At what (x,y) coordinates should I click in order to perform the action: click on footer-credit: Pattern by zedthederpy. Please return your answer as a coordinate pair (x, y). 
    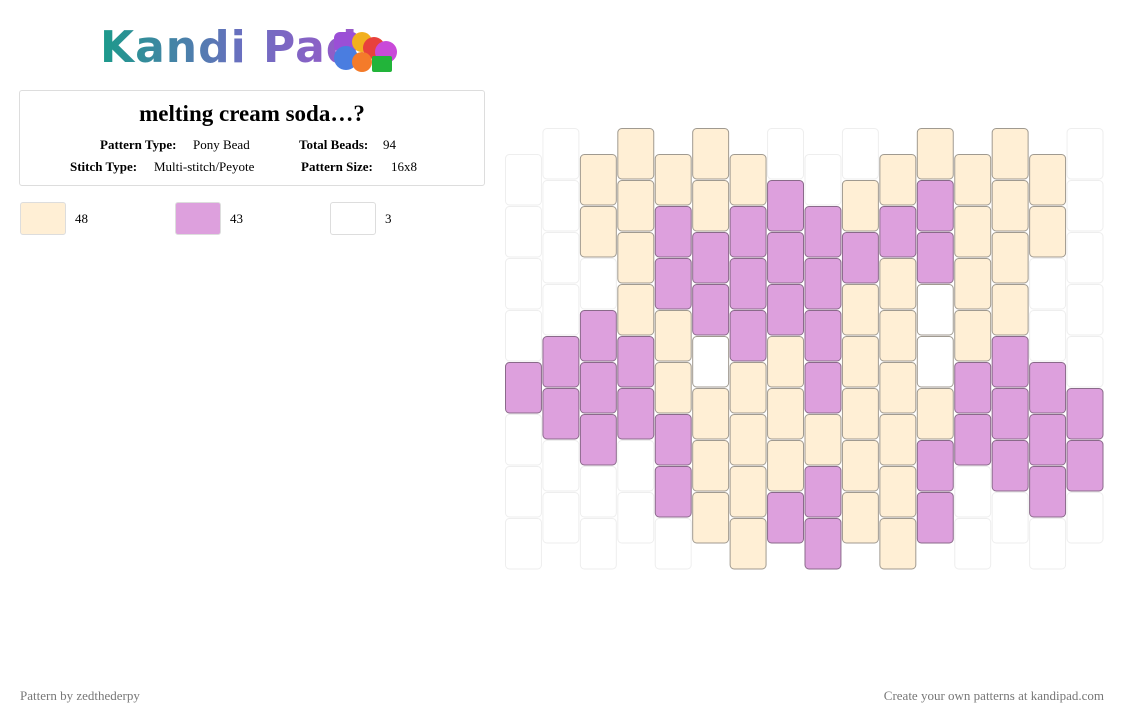
    Looking at the image, I should click on (80, 695).